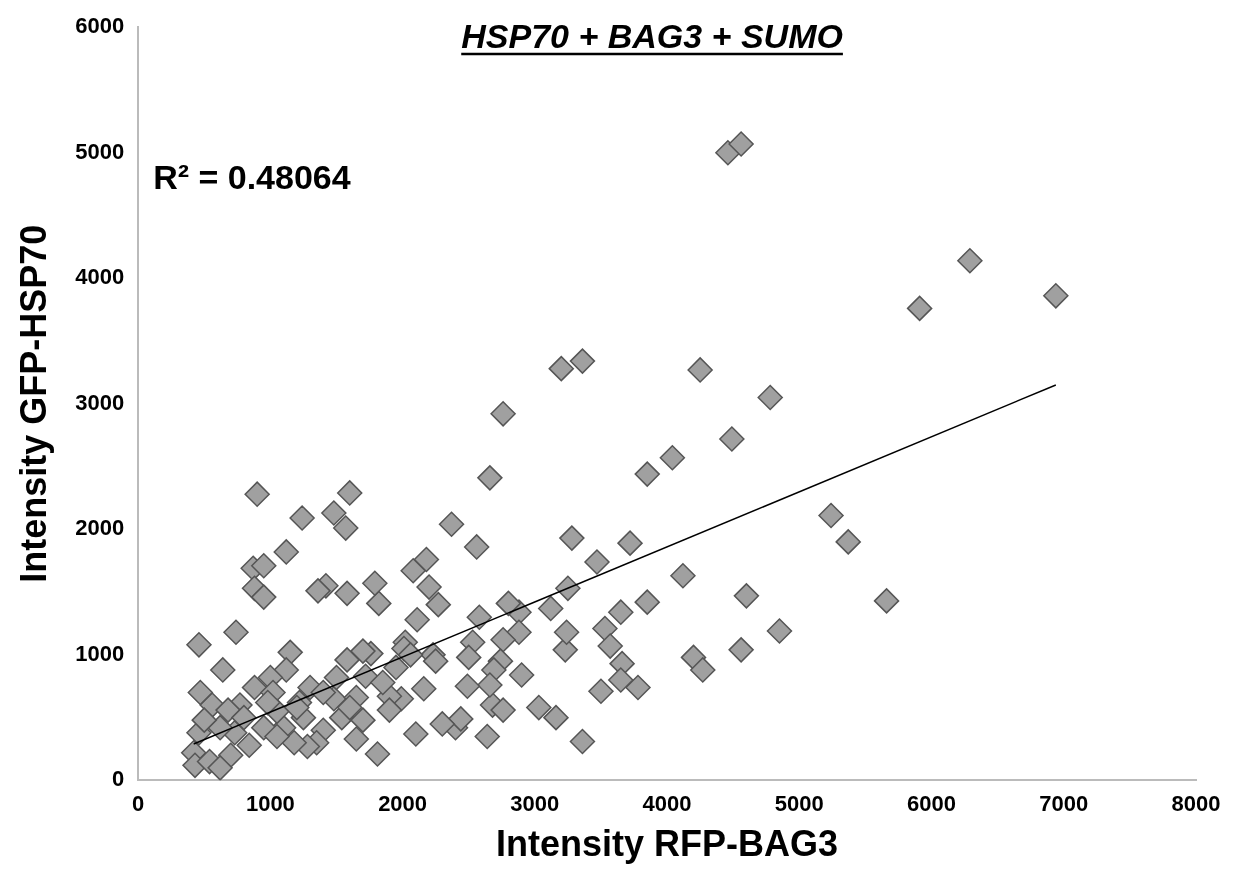 The height and width of the screenshot is (882, 1234). Describe the element at coordinates (252, 177) in the screenshot. I see `annotation: R² = 0.48064` at that location.